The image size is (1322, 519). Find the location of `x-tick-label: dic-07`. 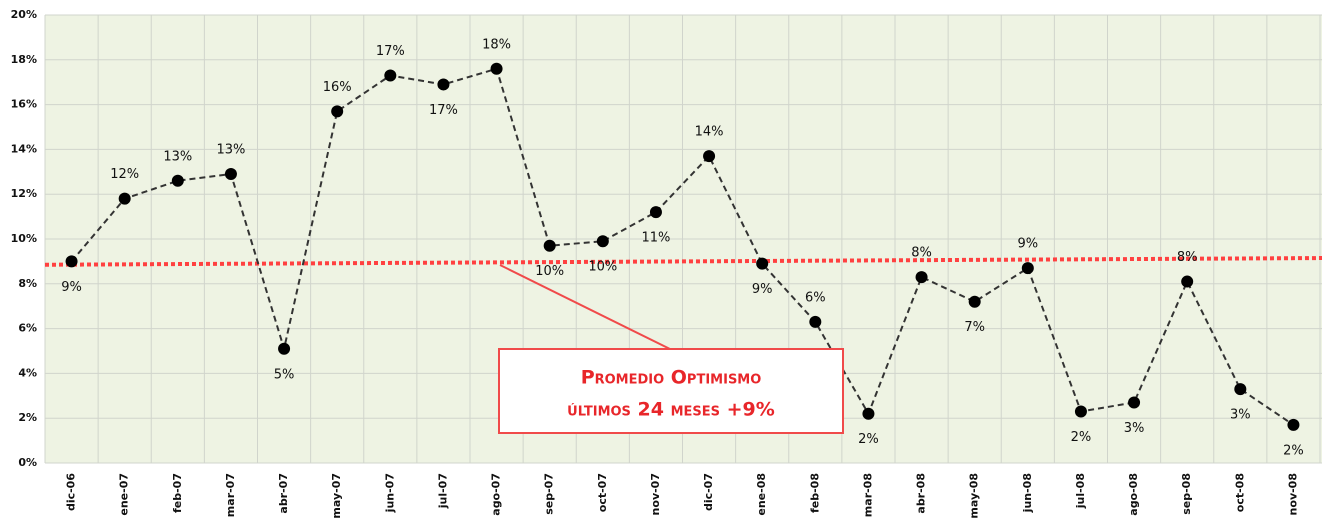

x-tick-label: dic-07 is located at coordinates (708, 492).